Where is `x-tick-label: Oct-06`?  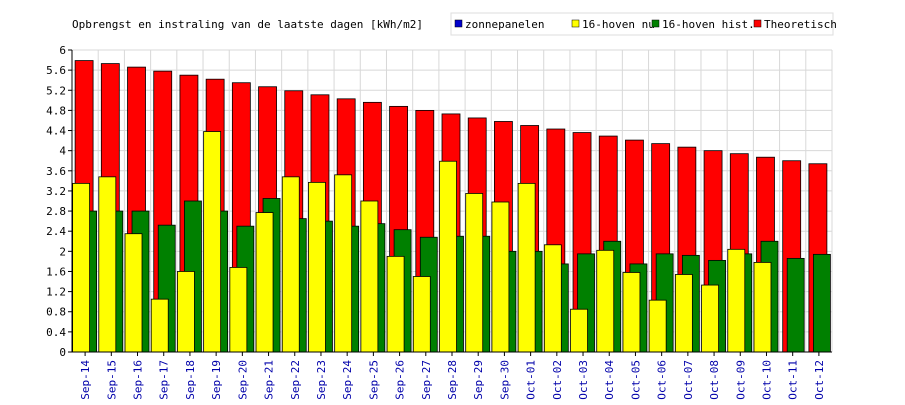 x-tick-label: Oct-06 is located at coordinates (662, 380).